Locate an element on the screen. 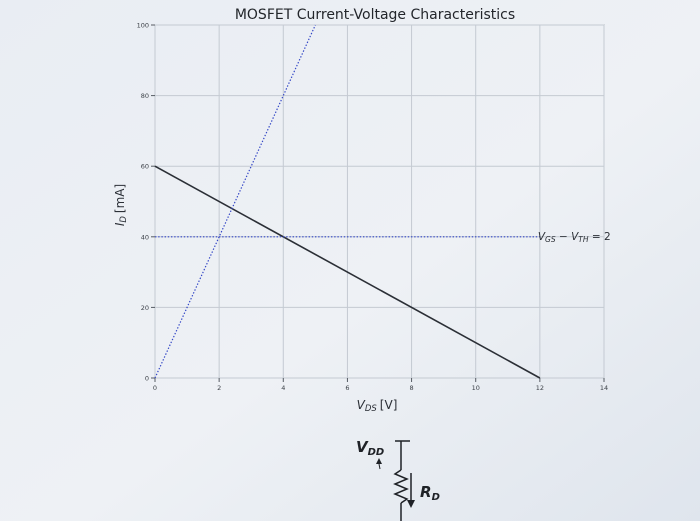 This screenshot has height=521, width=700. x-tick-label: 12 is located at coordinates (540, 388).